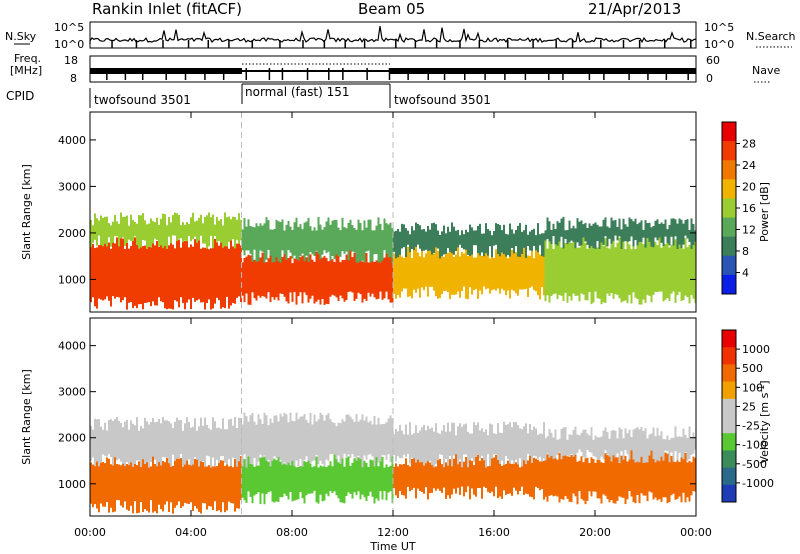 This screenshot has width=800, height=554. What do you see at coordinates (719, 27) in the screenshot?
I see `nsearch-tick-top: 10^5` at bounding box center [719, 27].